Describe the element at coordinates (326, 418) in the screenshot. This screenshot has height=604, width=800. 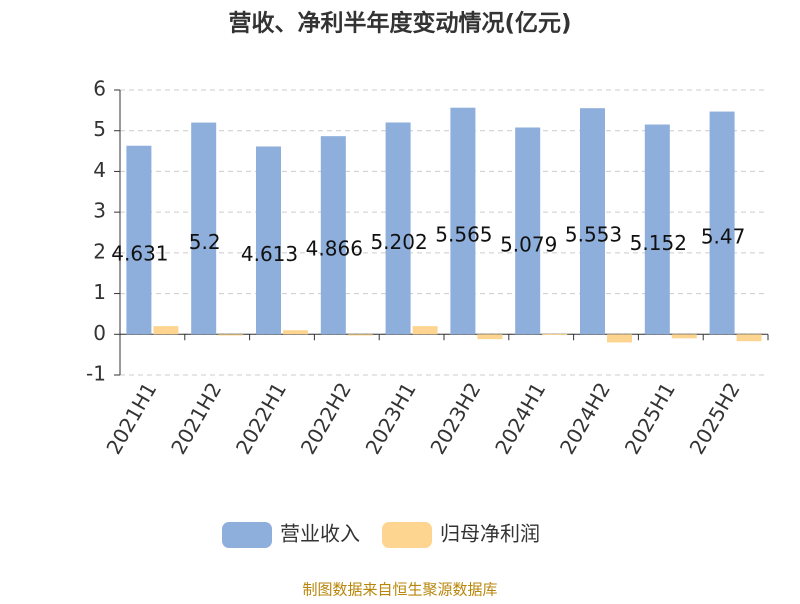
I see `x-tick-label: 2022H2` at that location.